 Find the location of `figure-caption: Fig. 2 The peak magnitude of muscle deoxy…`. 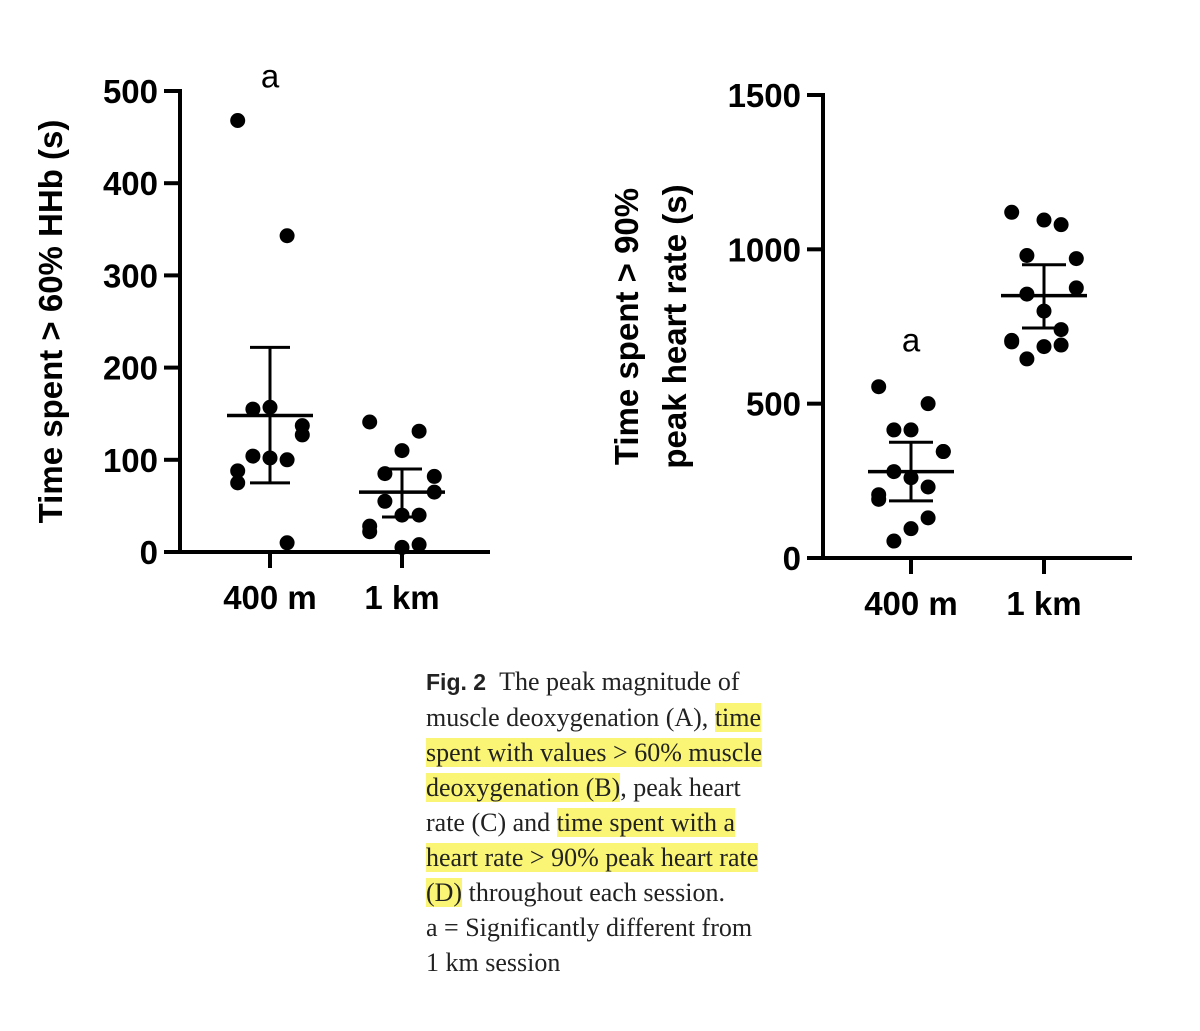

figure-caption: Fig. 2 The peak magnitude of muscle deoxy… is located at coordinates (646, 822).